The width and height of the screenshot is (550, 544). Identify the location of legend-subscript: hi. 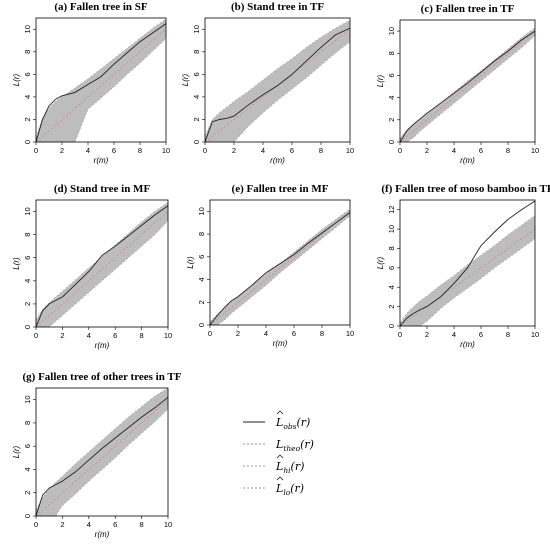
(287, 470).